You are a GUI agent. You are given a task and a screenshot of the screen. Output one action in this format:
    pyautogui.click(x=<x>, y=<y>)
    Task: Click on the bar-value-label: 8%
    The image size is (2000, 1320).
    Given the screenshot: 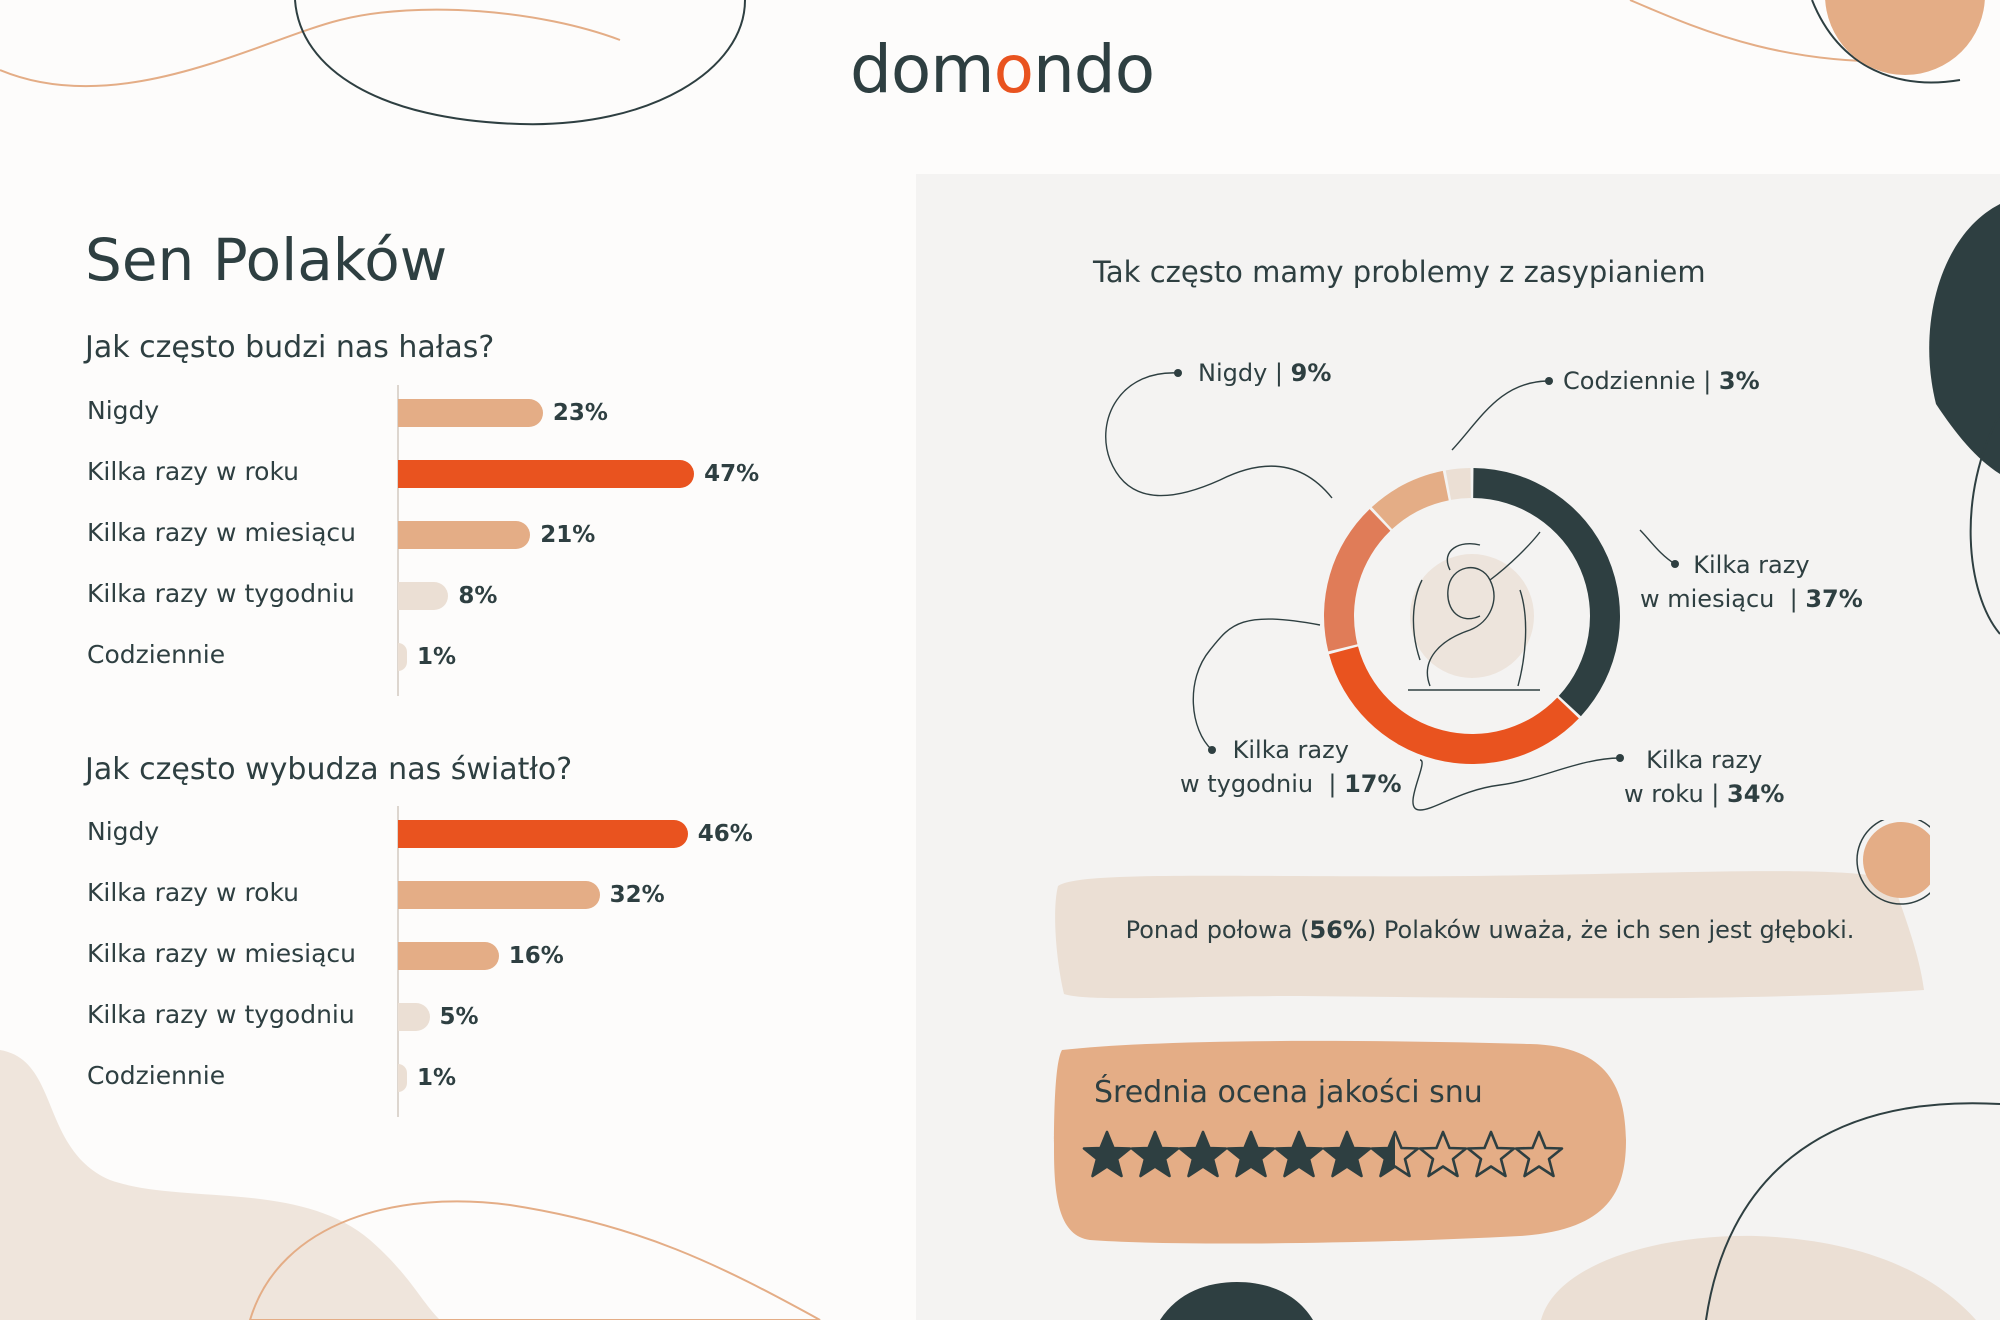 What is the action you would take?
    pyautogui.click(x=478, y=596)
    